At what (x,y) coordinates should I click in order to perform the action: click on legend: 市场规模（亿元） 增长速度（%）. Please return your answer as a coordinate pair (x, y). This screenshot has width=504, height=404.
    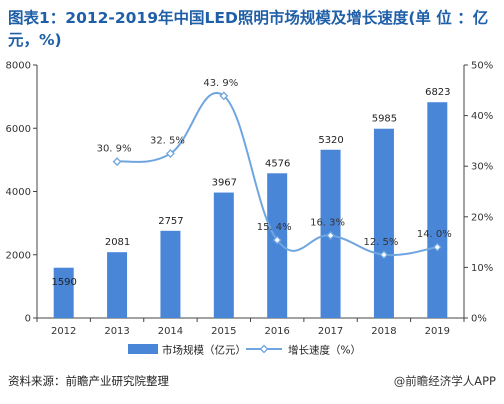
    Looking at the image, I should click on (244, 350).